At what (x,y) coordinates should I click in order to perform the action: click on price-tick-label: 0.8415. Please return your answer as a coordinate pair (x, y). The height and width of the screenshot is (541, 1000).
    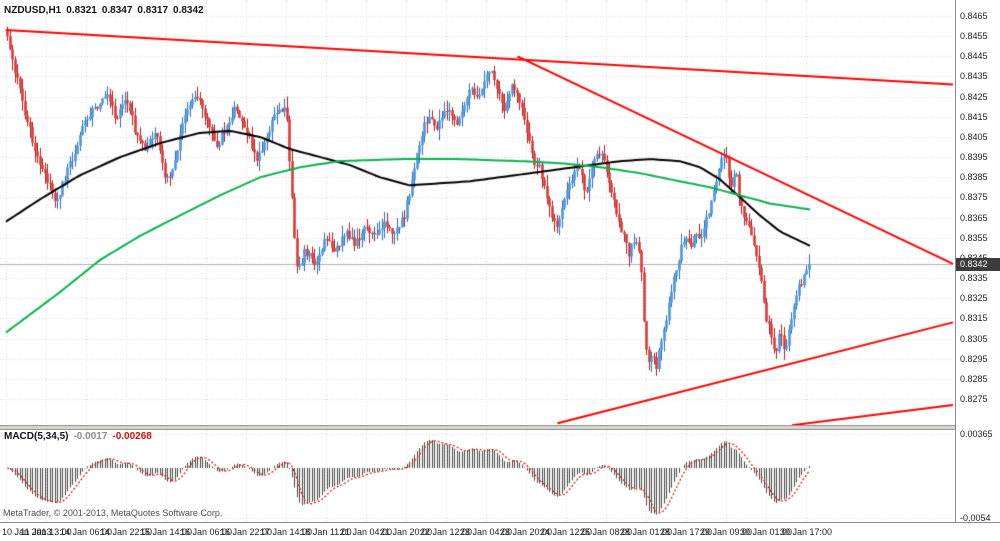
    Looking at the image, I should click on (974, 116).